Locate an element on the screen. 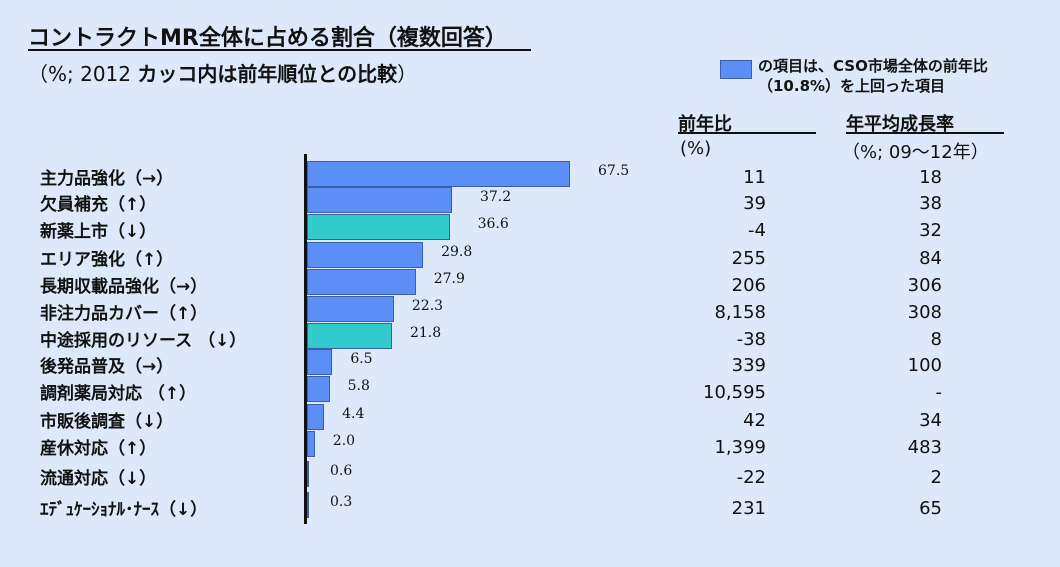  bar-value-label: 27.9 is located at coordinates (449, 279).